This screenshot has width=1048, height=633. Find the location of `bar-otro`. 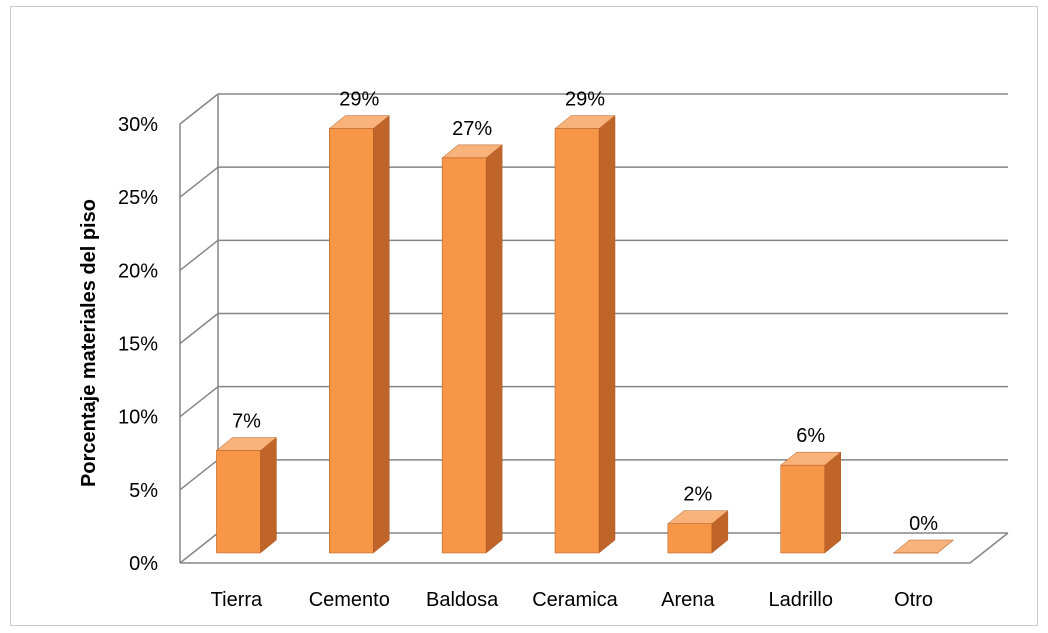

bar-otro is located at coordinates (923, 546).